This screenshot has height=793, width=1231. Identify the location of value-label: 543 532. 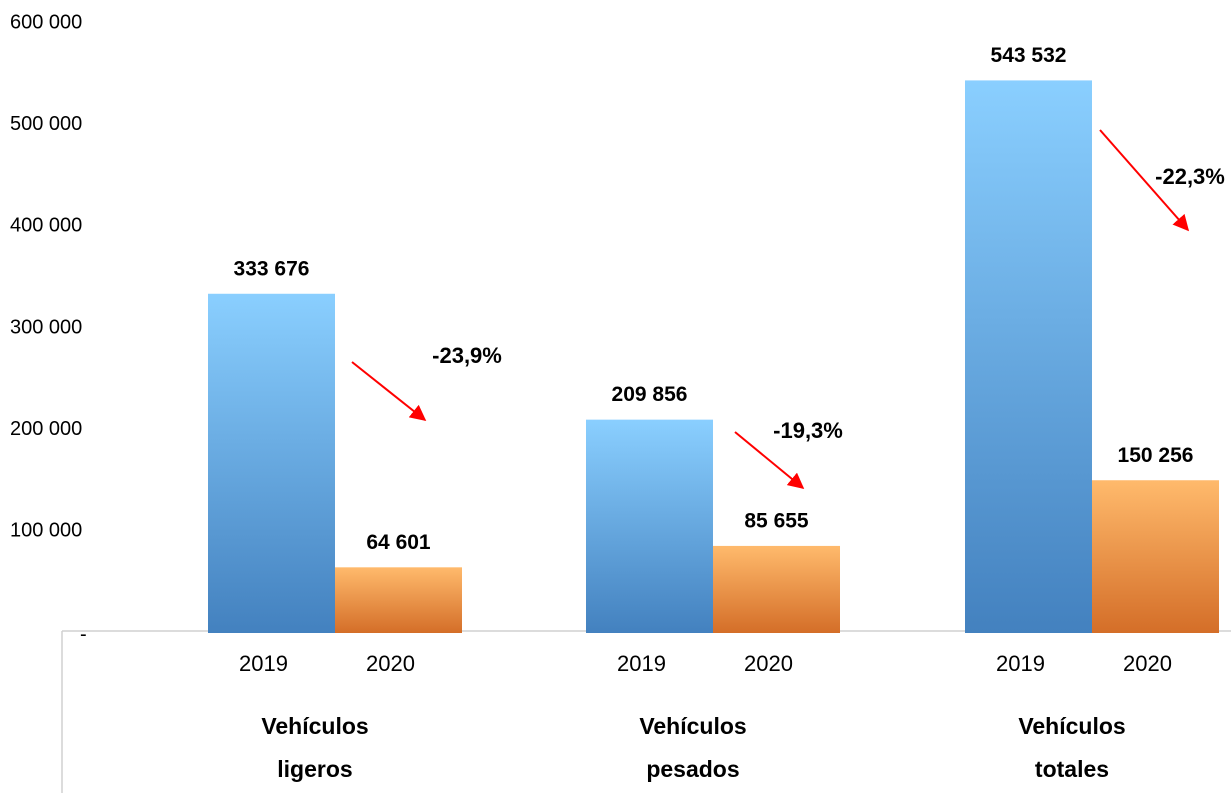
(1029, 55).